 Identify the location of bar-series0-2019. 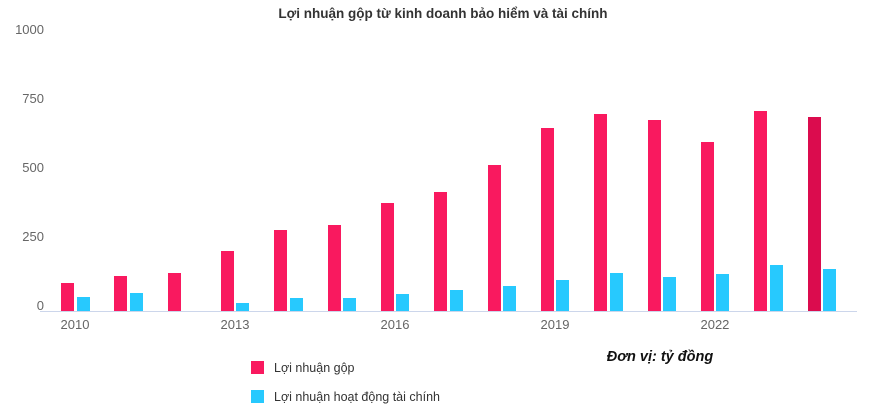
(547, 219).